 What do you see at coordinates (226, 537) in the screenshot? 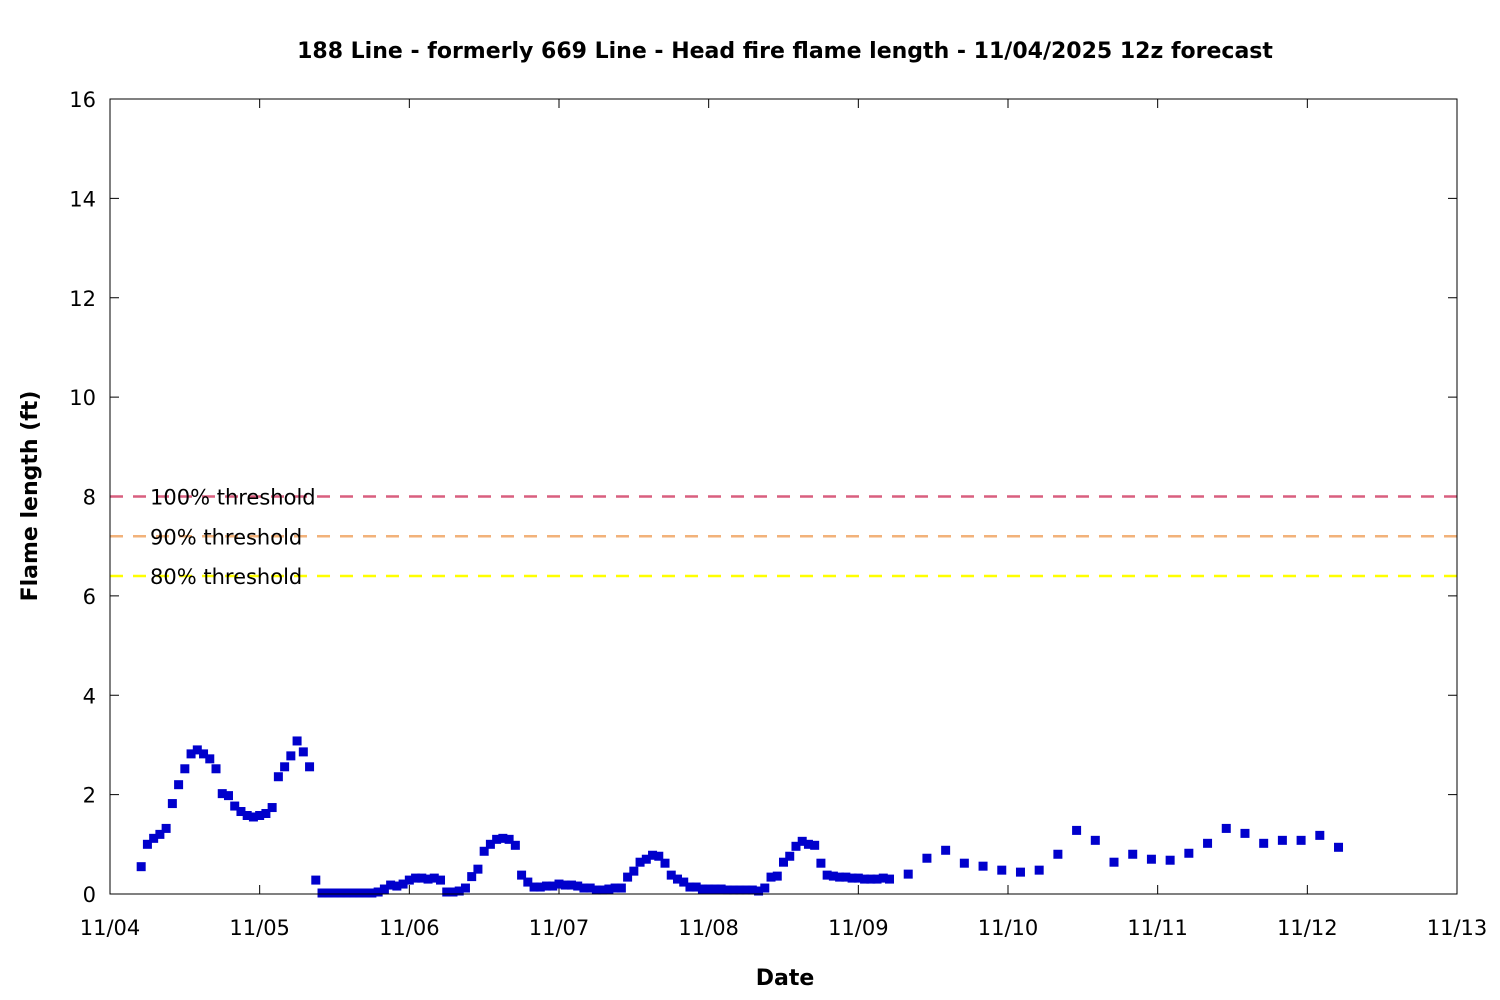
I see `threshold-label: 90% threshold` at bounding box center [226, 537].